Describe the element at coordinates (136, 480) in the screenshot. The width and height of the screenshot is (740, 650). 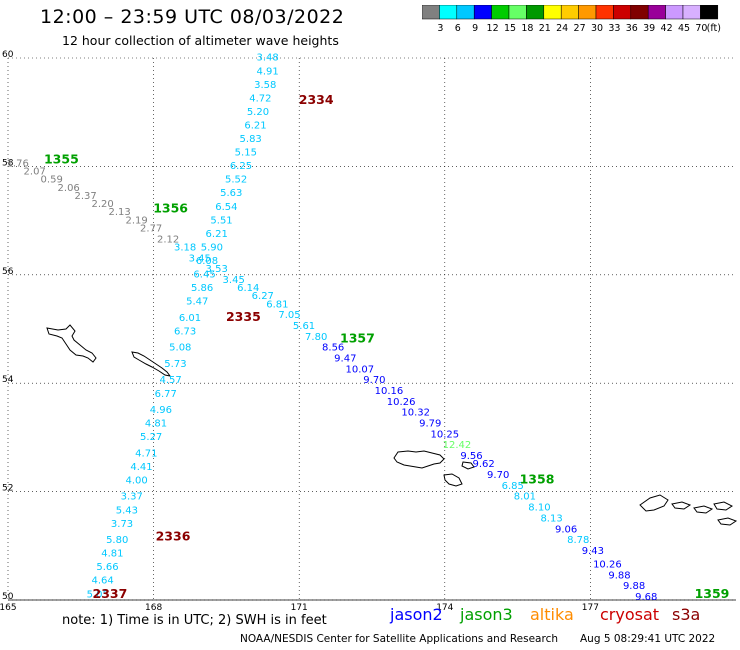
I see `wave-height-label: 4.00` at that location.